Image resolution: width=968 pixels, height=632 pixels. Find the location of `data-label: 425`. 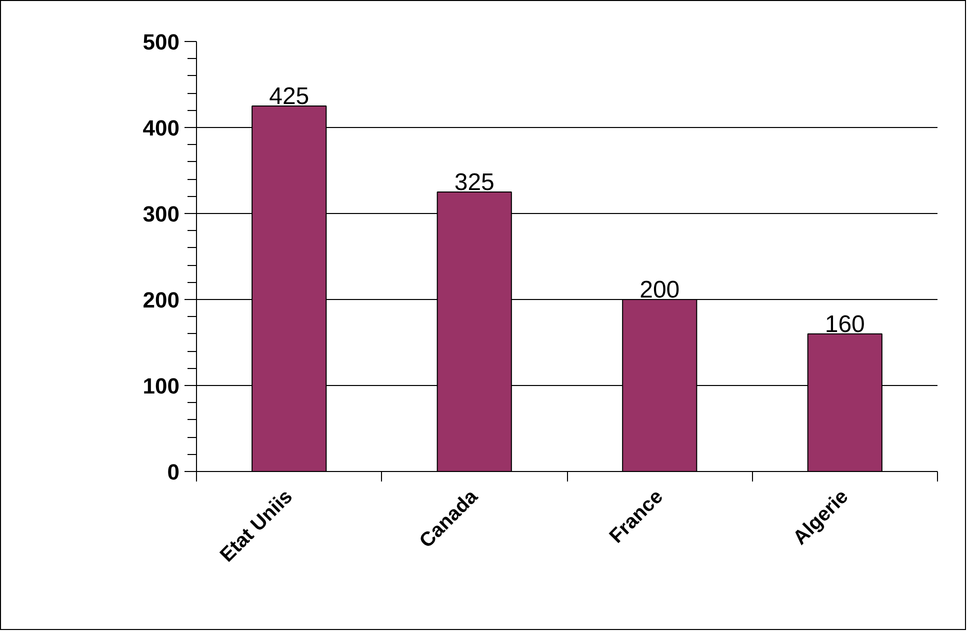

data-label: 425 is located at coordinates (289, 96).